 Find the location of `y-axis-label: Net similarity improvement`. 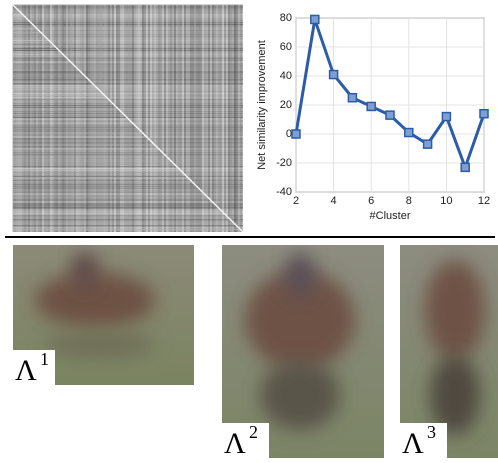

y-axis-label: Net similarity improvement is located at coordinates (262, 105).